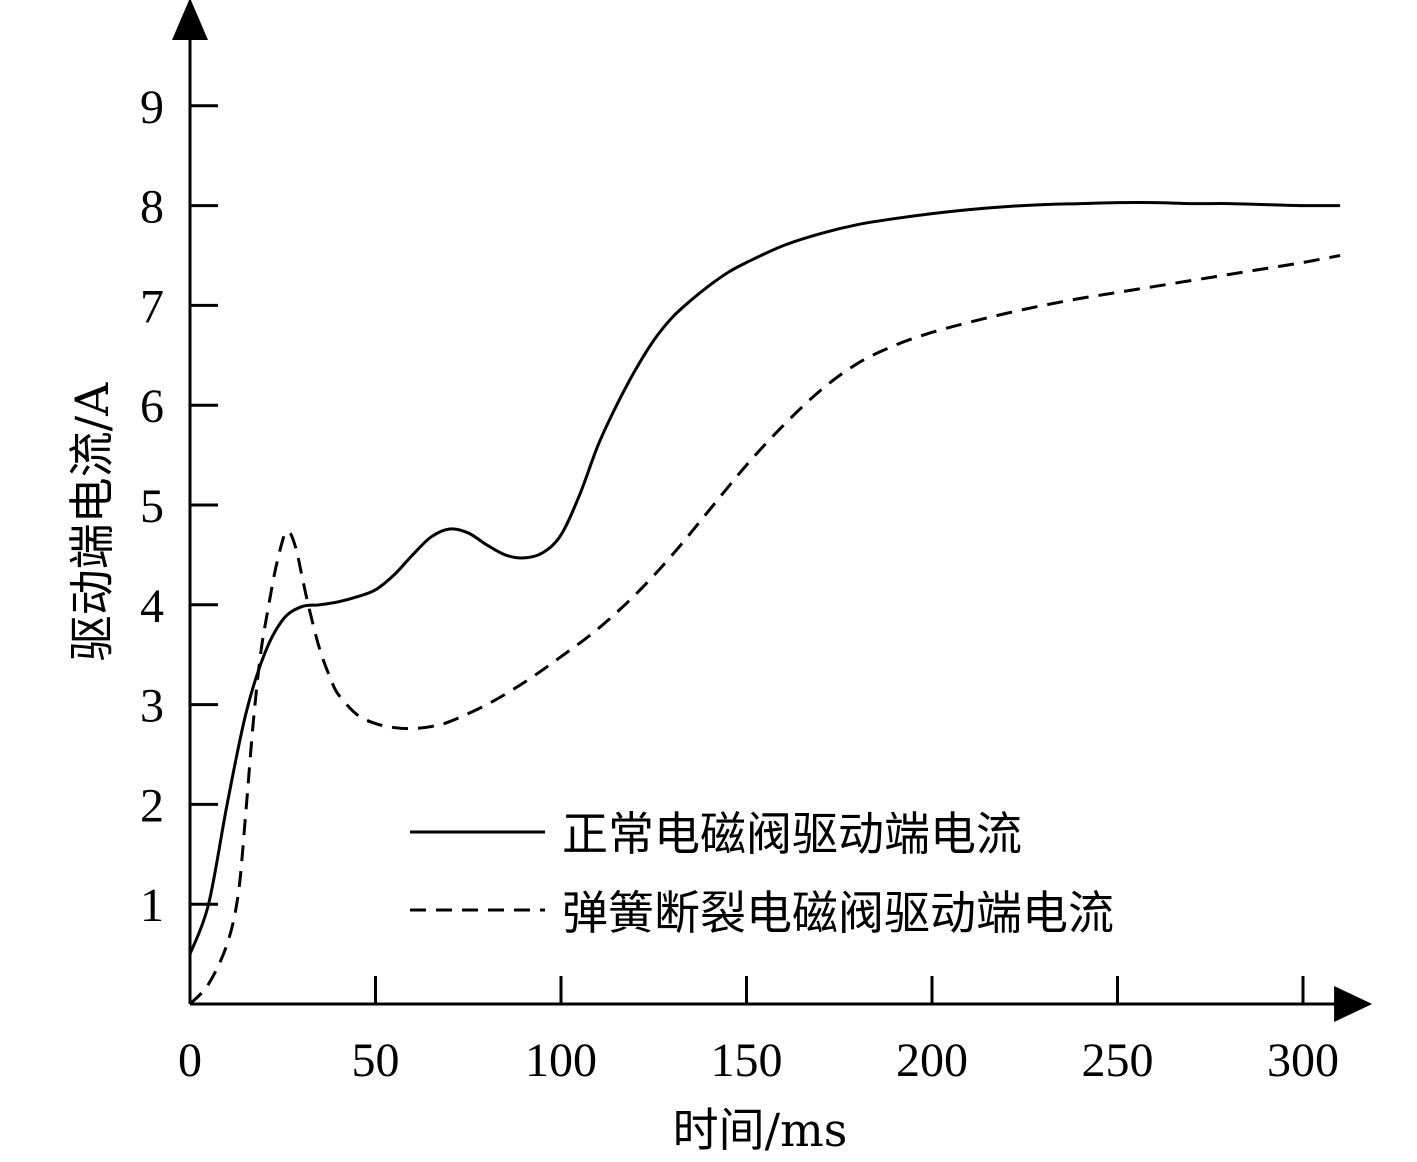 Image resolution: width=1417 pixels, height=1162 pixels. What do you see at coordinates (762, 873) in the screenshot?
I see `legend: 正常电磁阀驱动端电流 弹簧断裂电磁阀驱动端电流` at bounding box center [762, 873].